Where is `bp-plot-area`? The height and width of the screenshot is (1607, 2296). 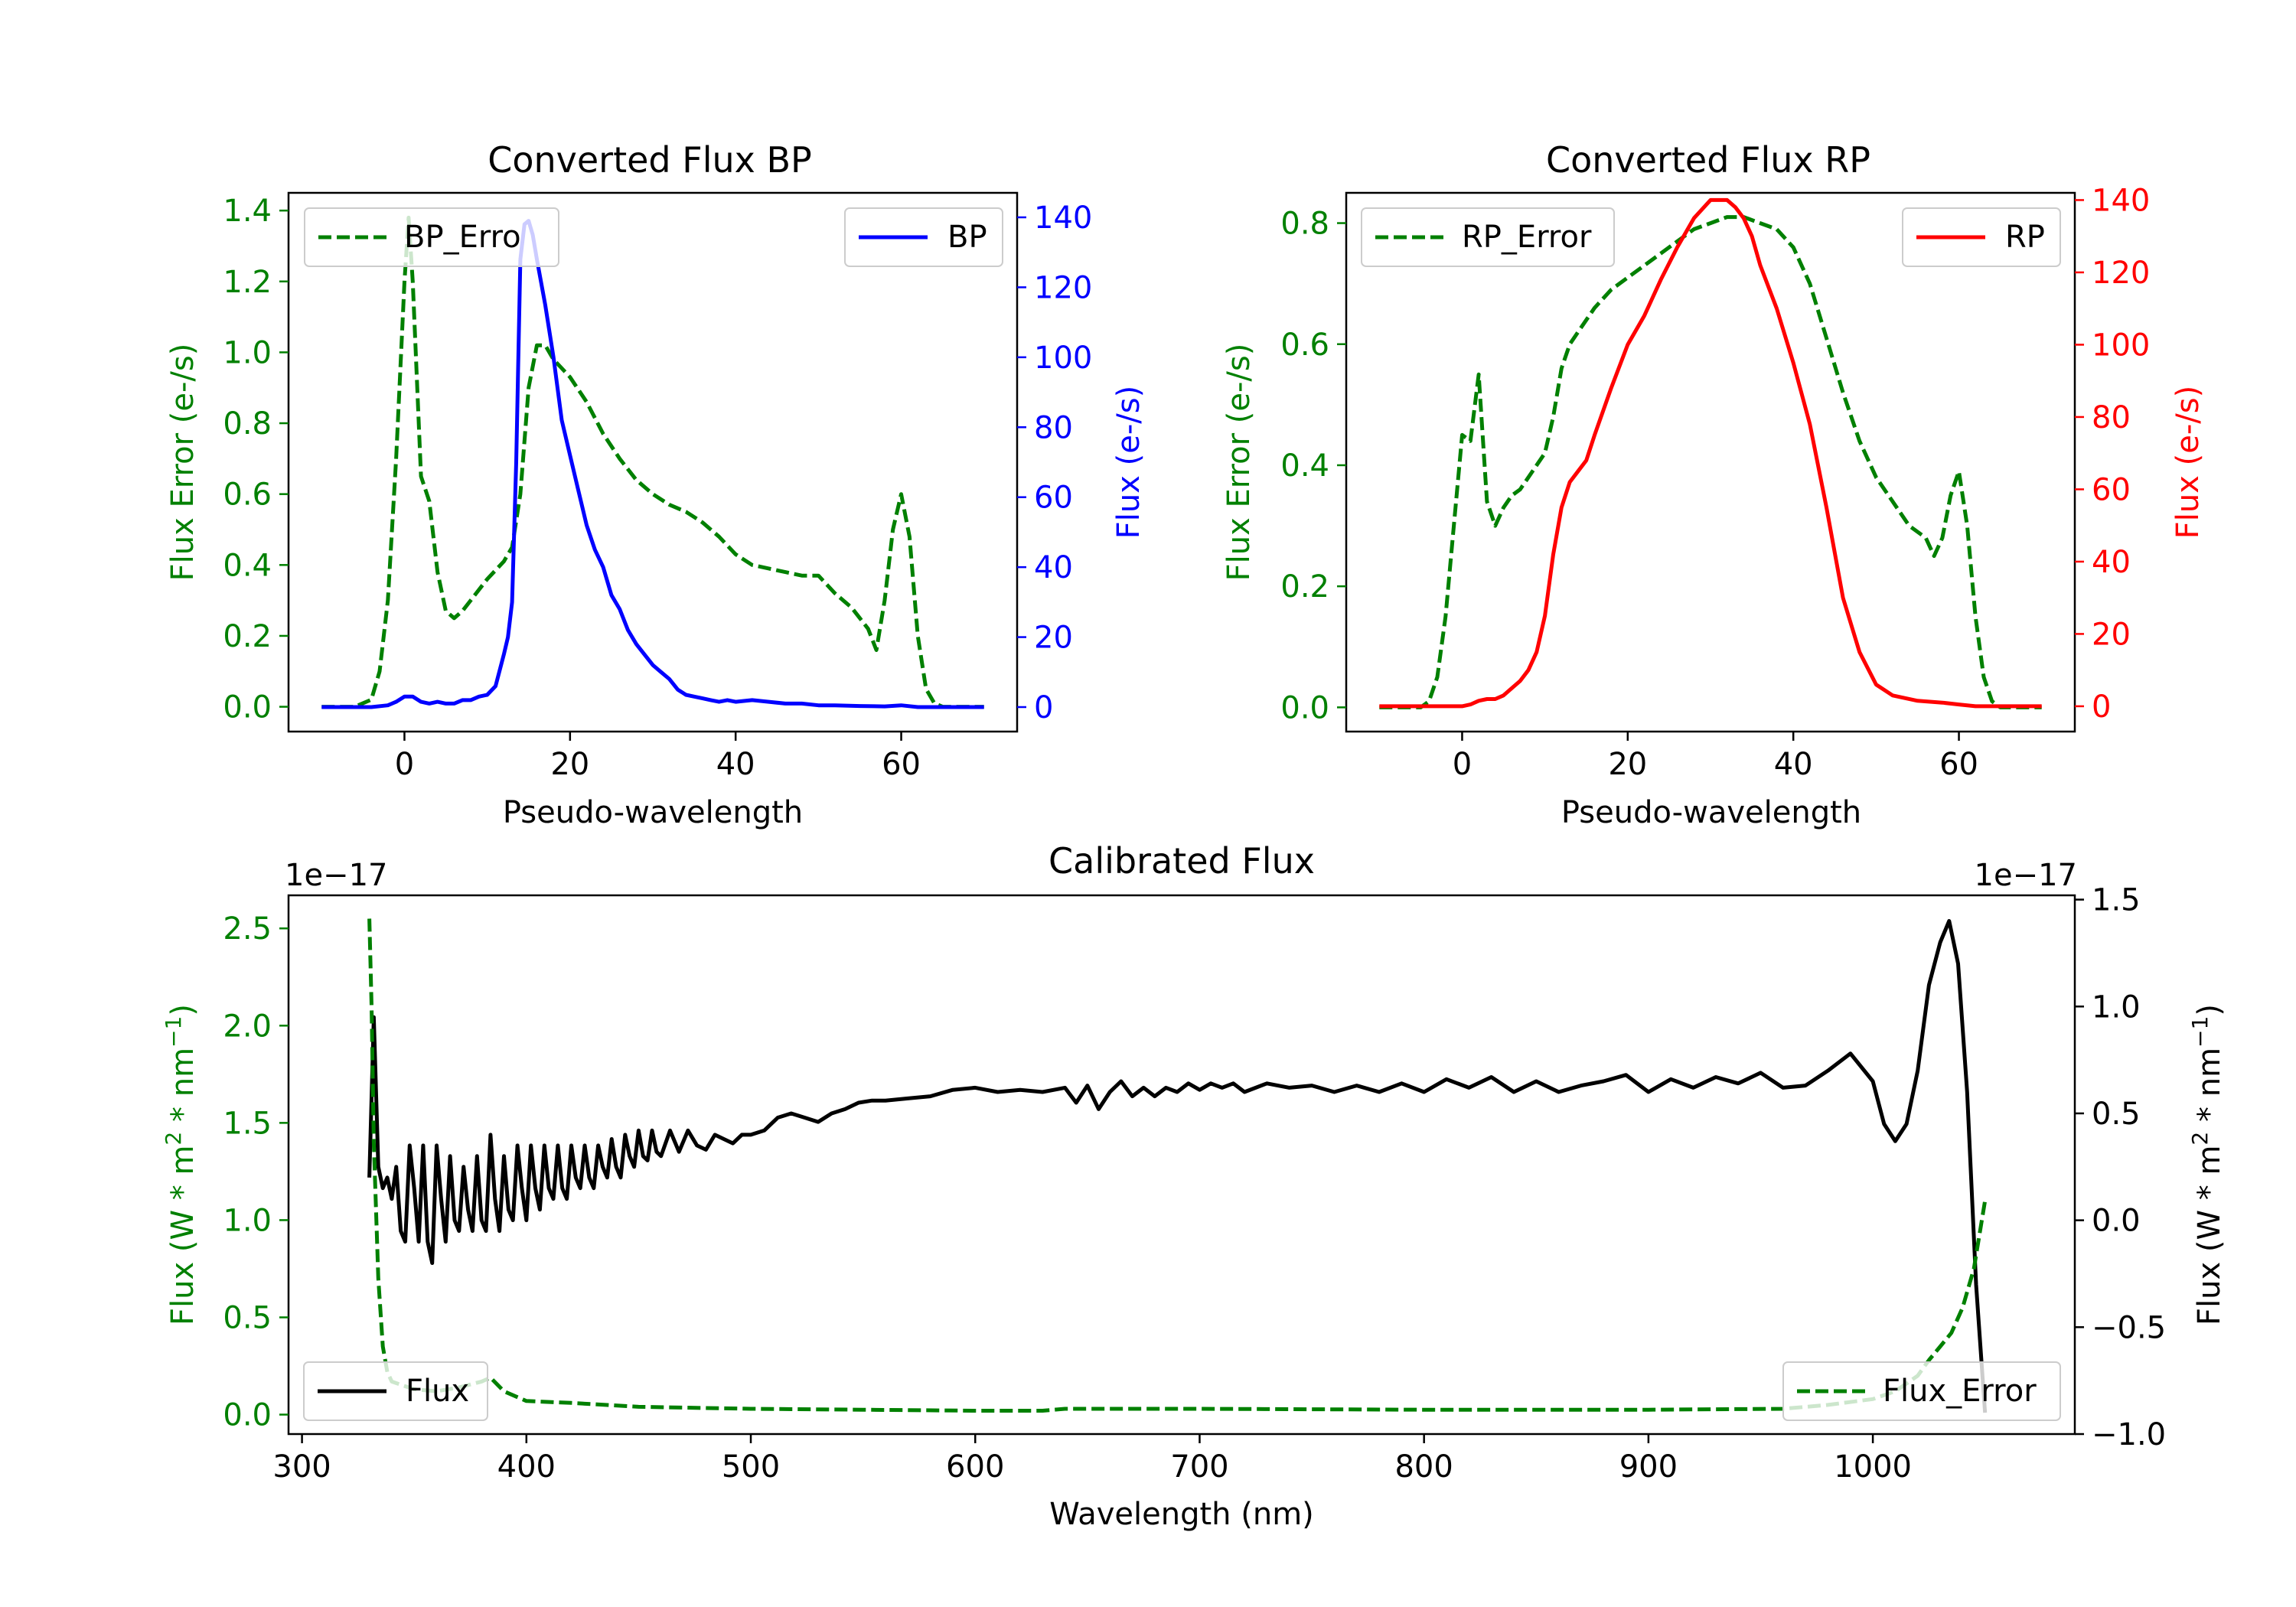
bp-plot-area is located at coordinates (652, 462).